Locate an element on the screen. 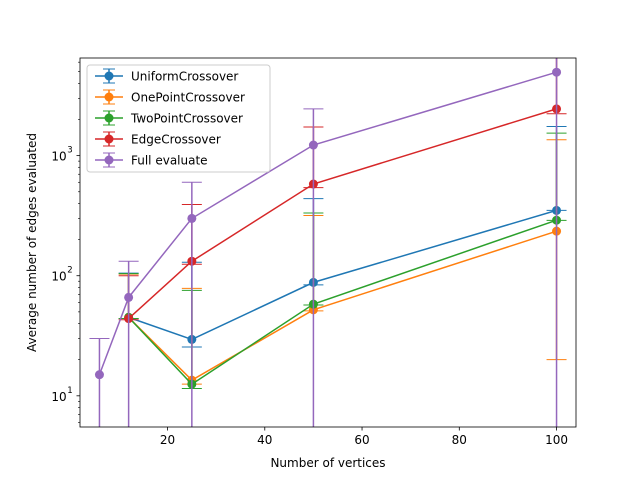  y-tick-exponent: 2 is located at coordinates (69, 271).